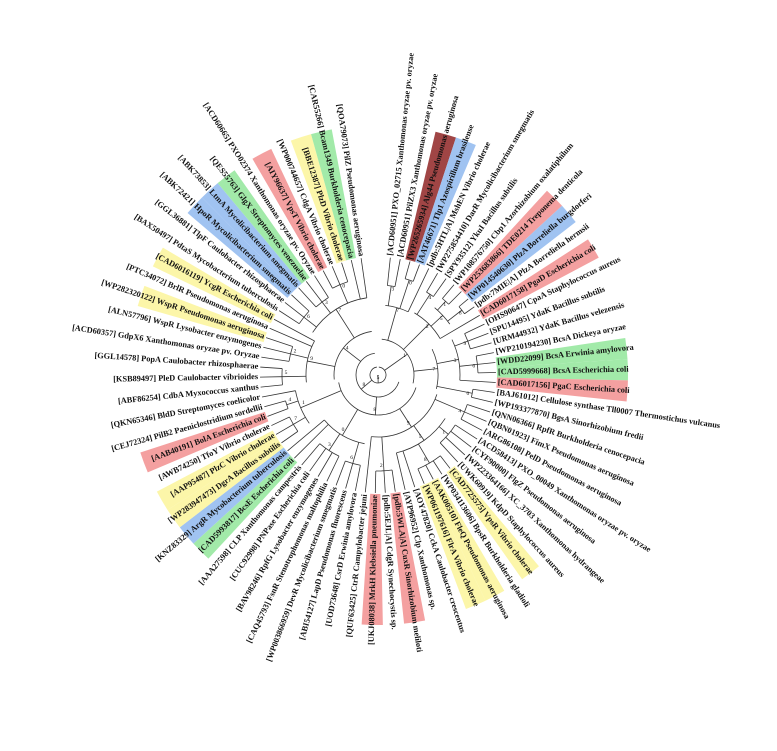 This screenshot has width=777, height=751. Describe the element at coordinates (329, 445) in the screenshot. I see `support-value: 3` at that location.